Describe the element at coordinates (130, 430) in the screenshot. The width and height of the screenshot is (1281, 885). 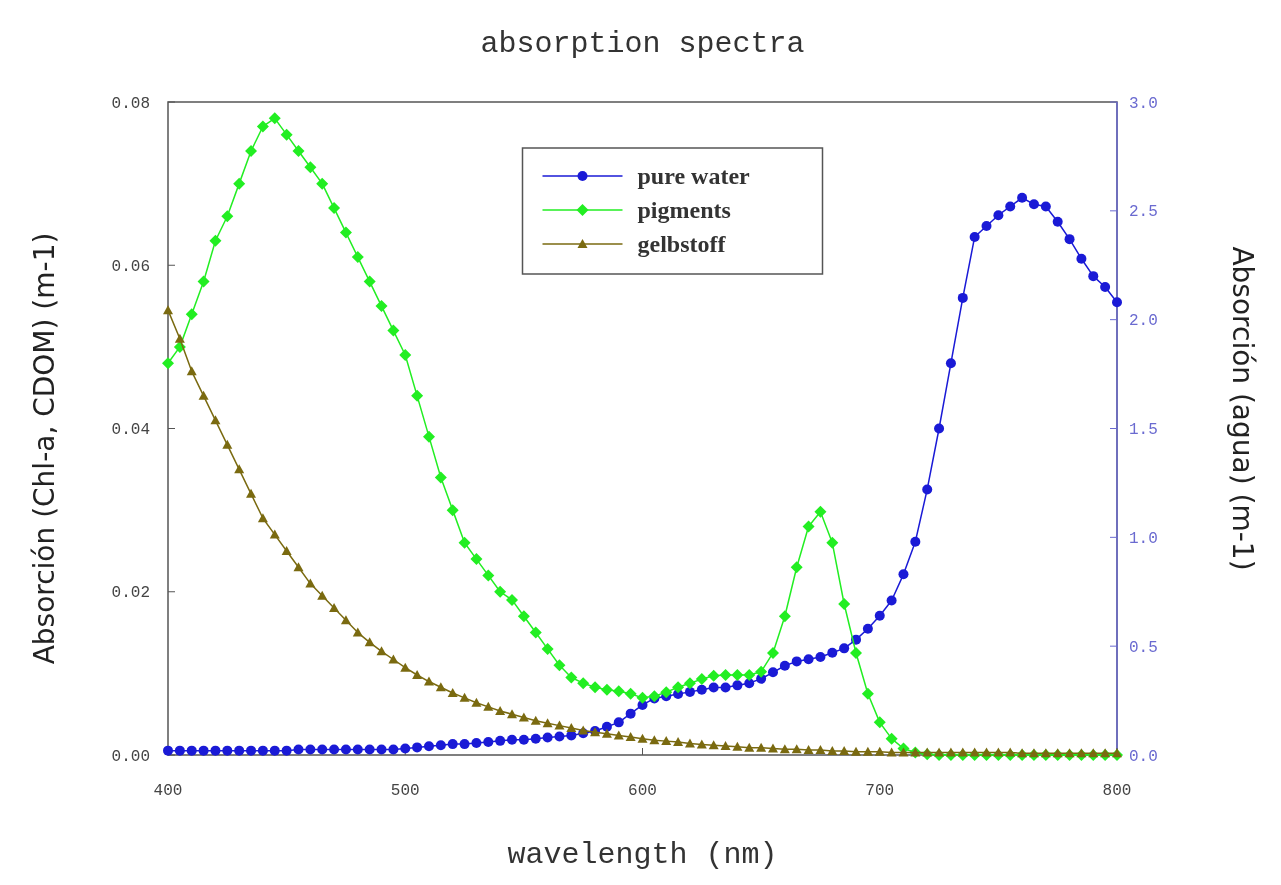
I see `y-tick-label: 0.04` at that location.